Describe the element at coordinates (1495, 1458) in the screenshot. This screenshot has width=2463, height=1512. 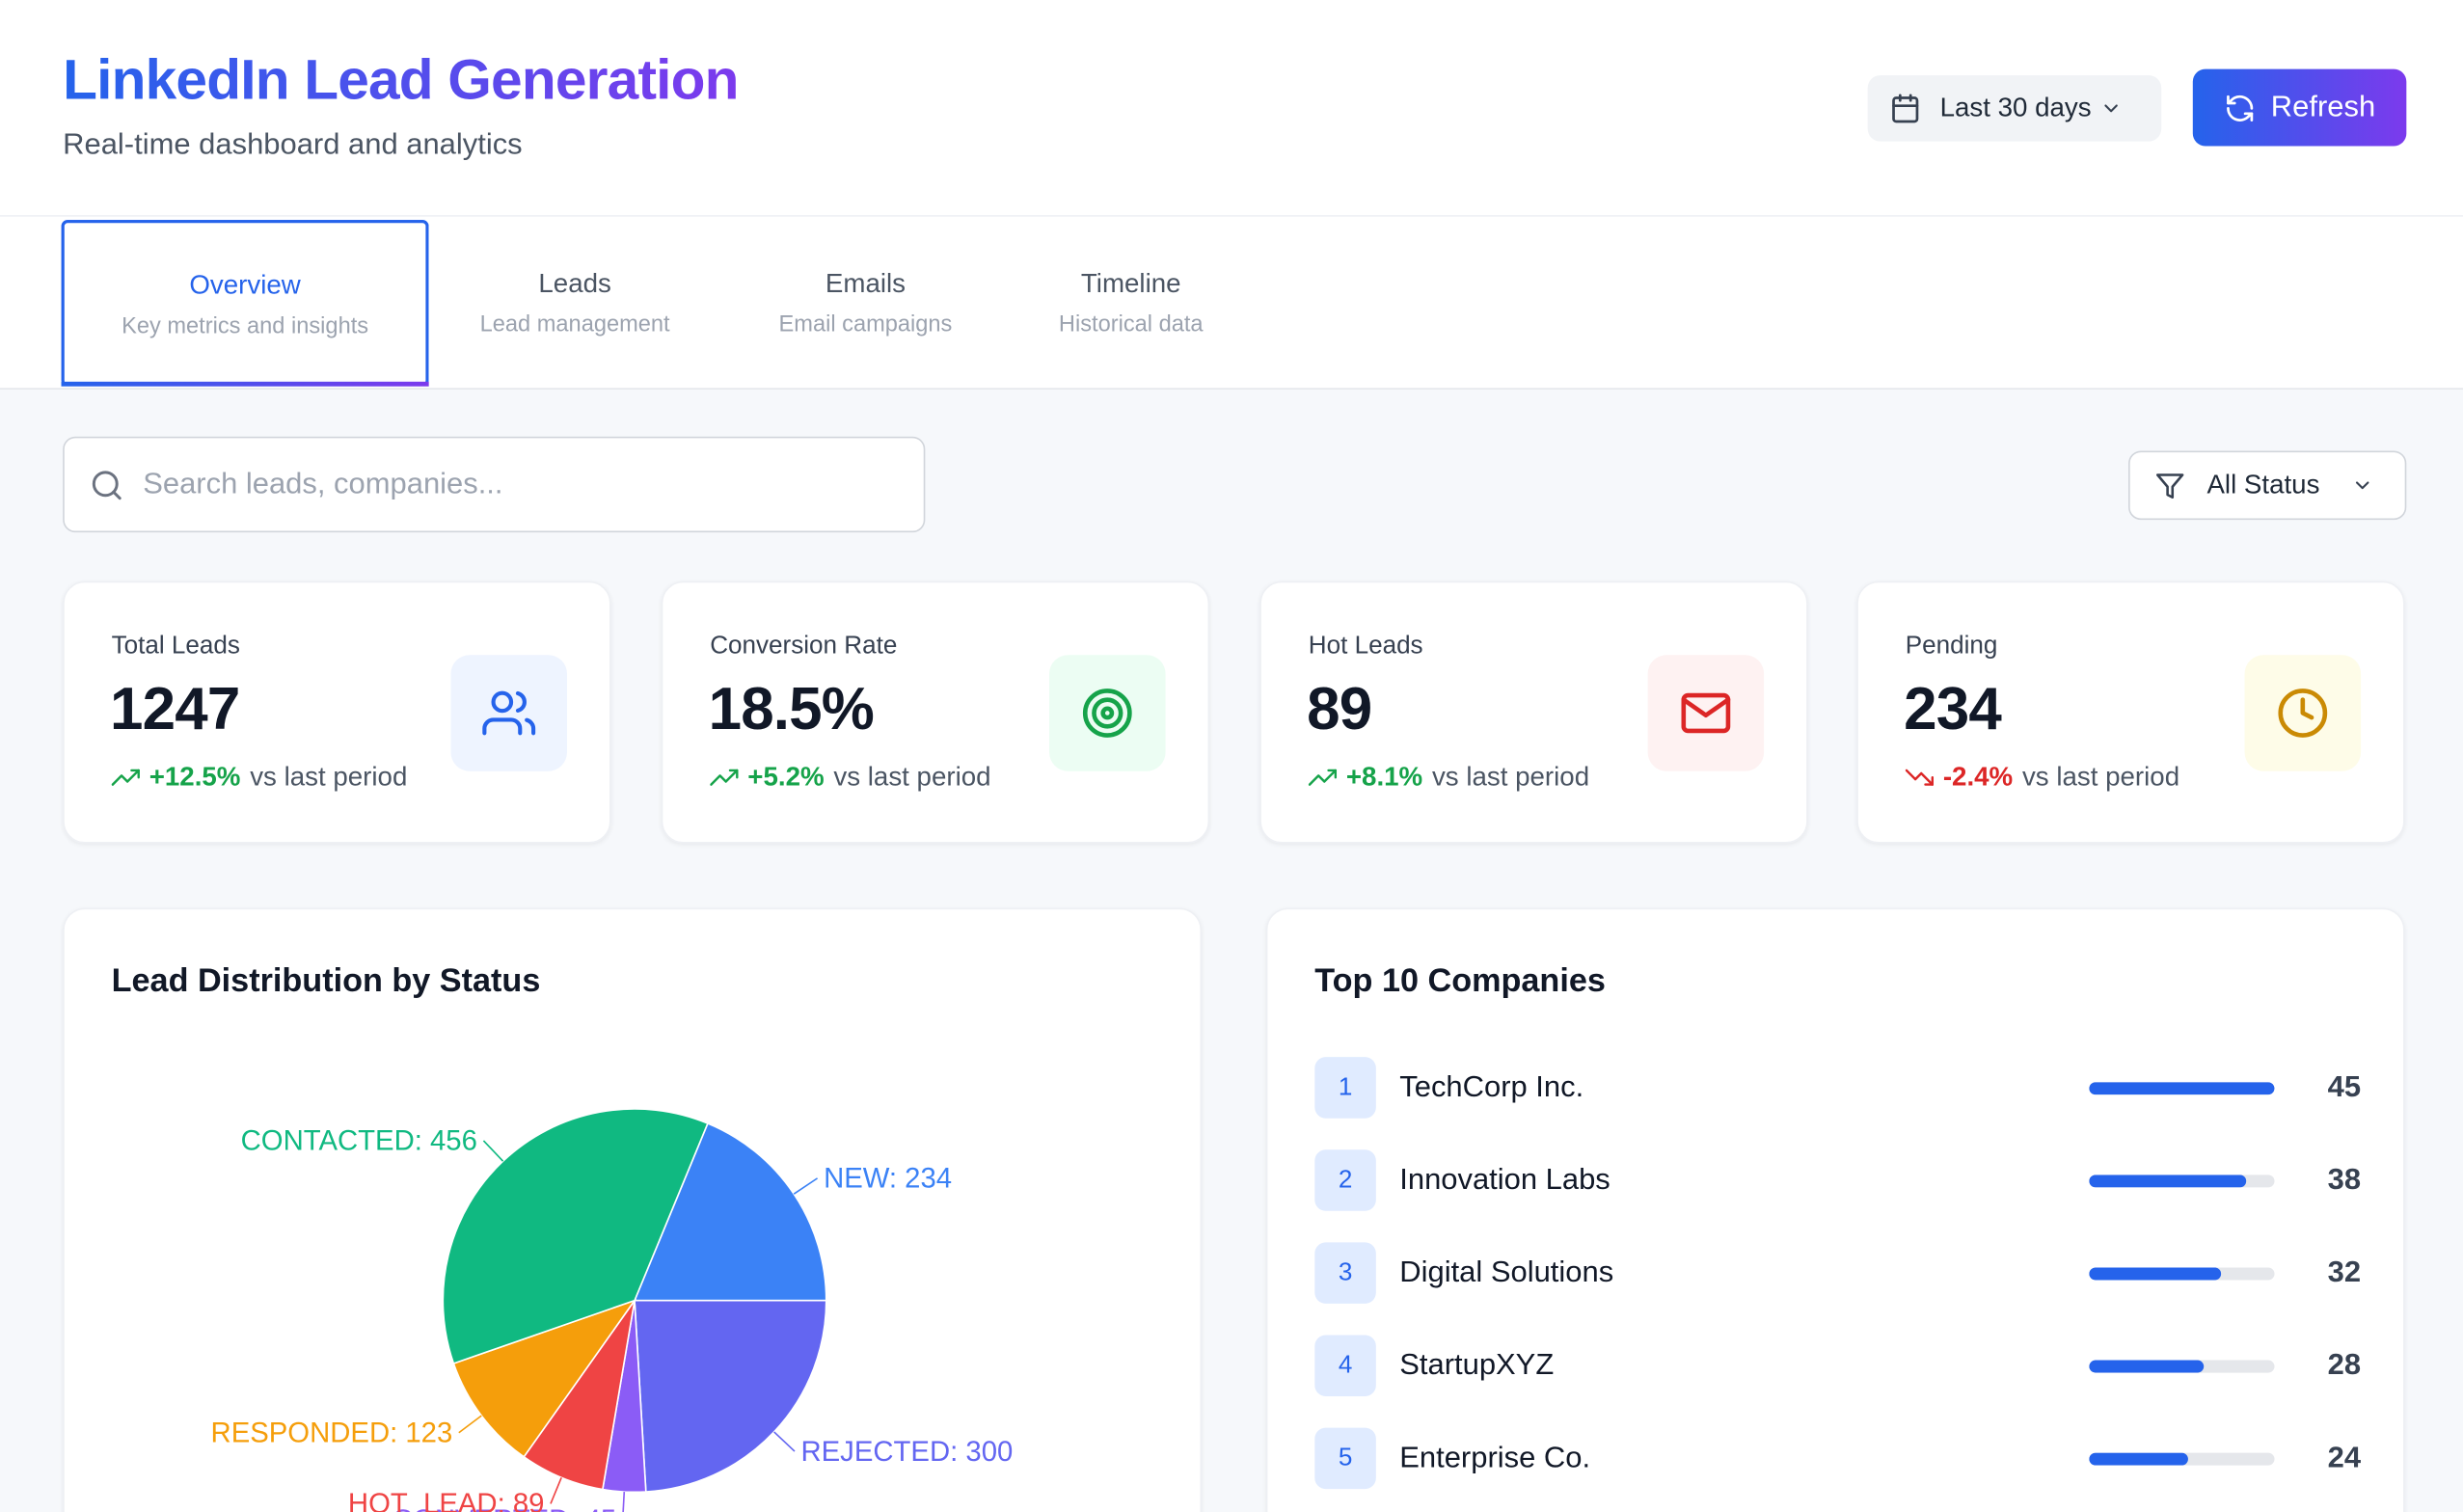
I see `company-name: Enterprise Co.` at that location.